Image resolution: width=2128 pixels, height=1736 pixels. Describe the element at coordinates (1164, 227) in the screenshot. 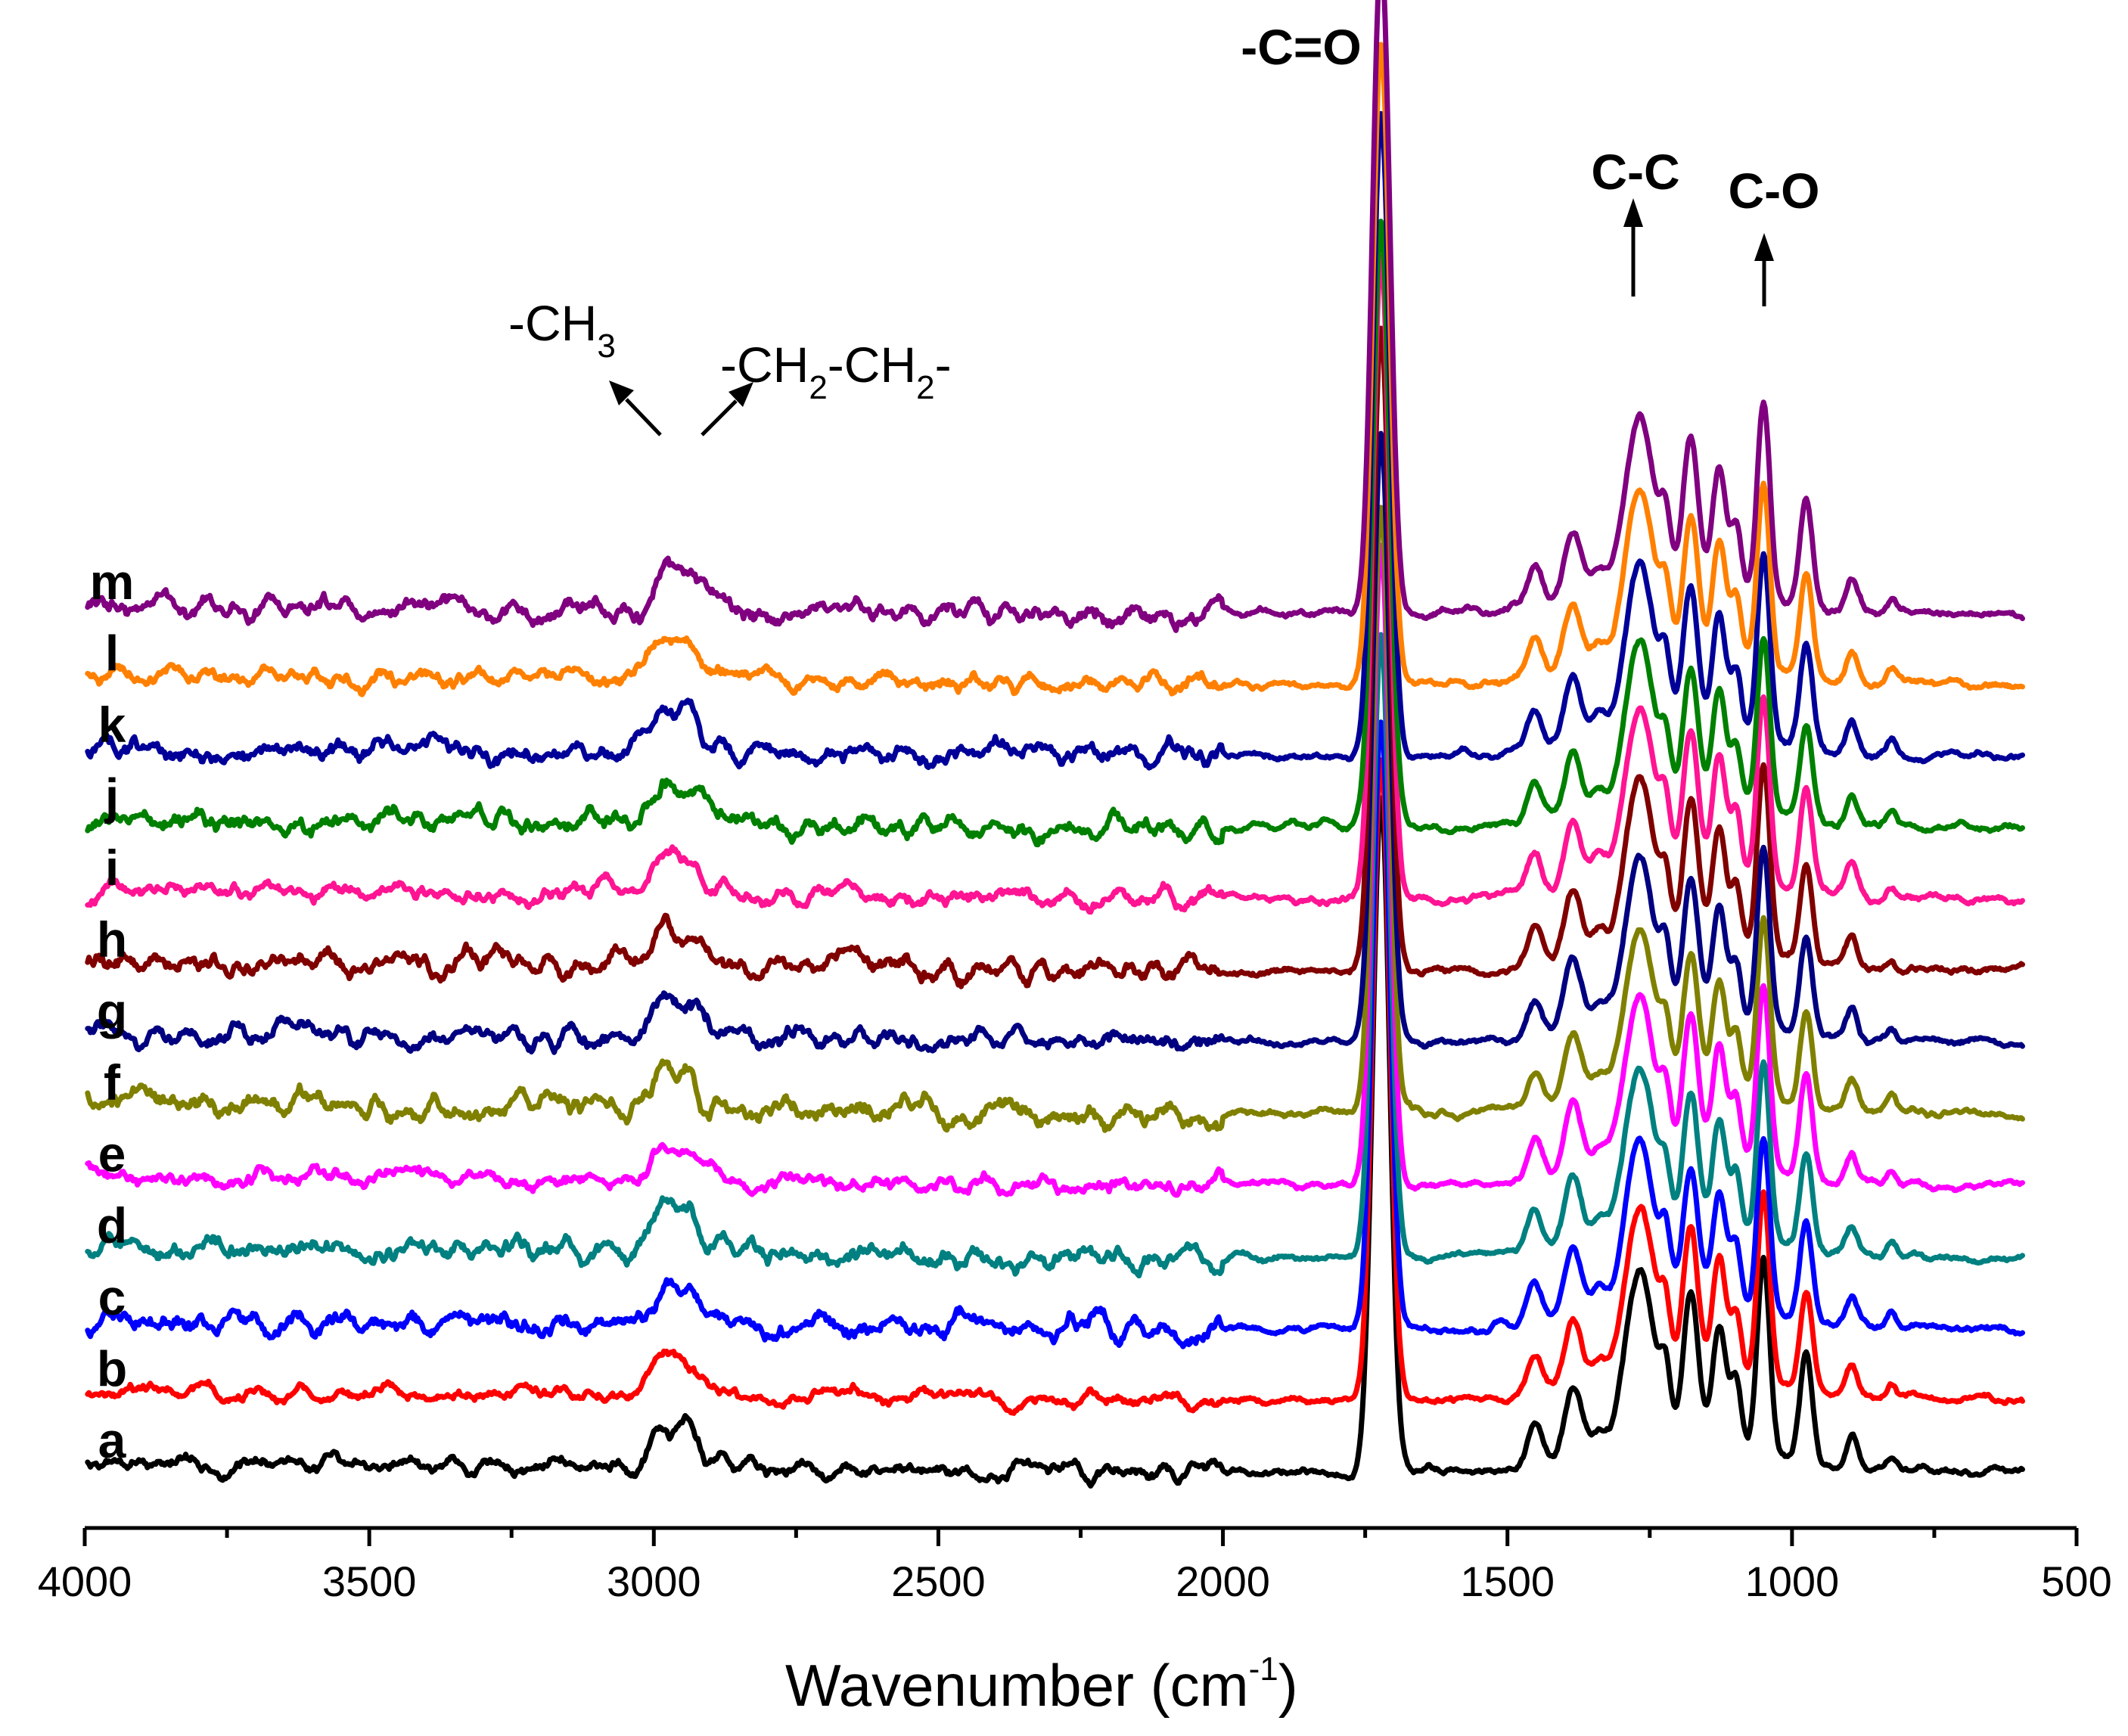

I see `peak-annotations: -CH3 -CH2-CH2- -C=O C-C C-O` at that location.